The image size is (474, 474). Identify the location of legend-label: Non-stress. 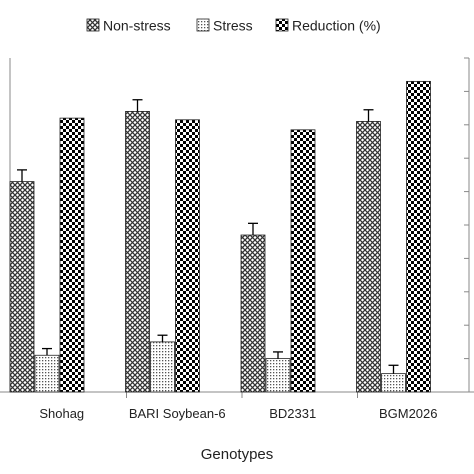
(137, 26).